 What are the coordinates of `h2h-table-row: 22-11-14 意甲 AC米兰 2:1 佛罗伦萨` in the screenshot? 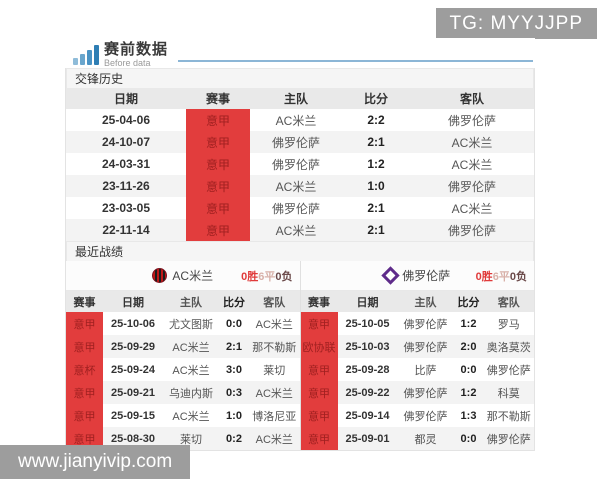 It's located at (300, 230).